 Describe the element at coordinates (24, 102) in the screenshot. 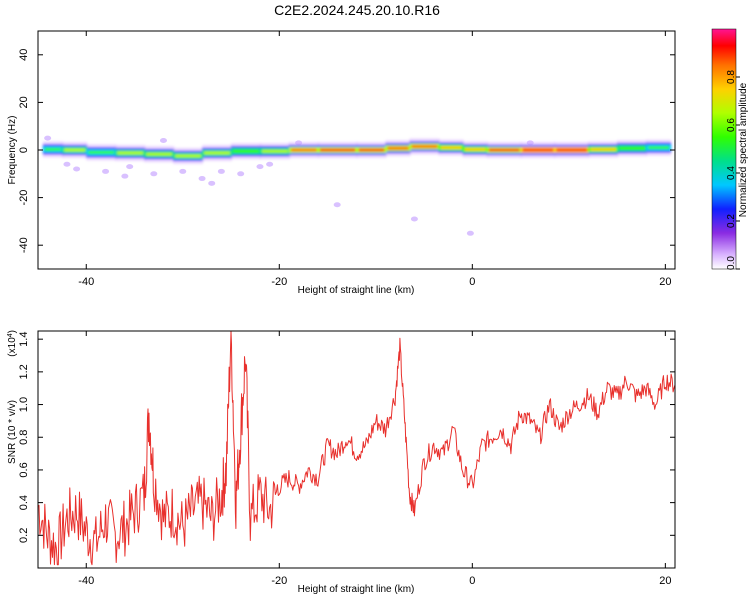

I see `y-tick-label: 20` at that location.